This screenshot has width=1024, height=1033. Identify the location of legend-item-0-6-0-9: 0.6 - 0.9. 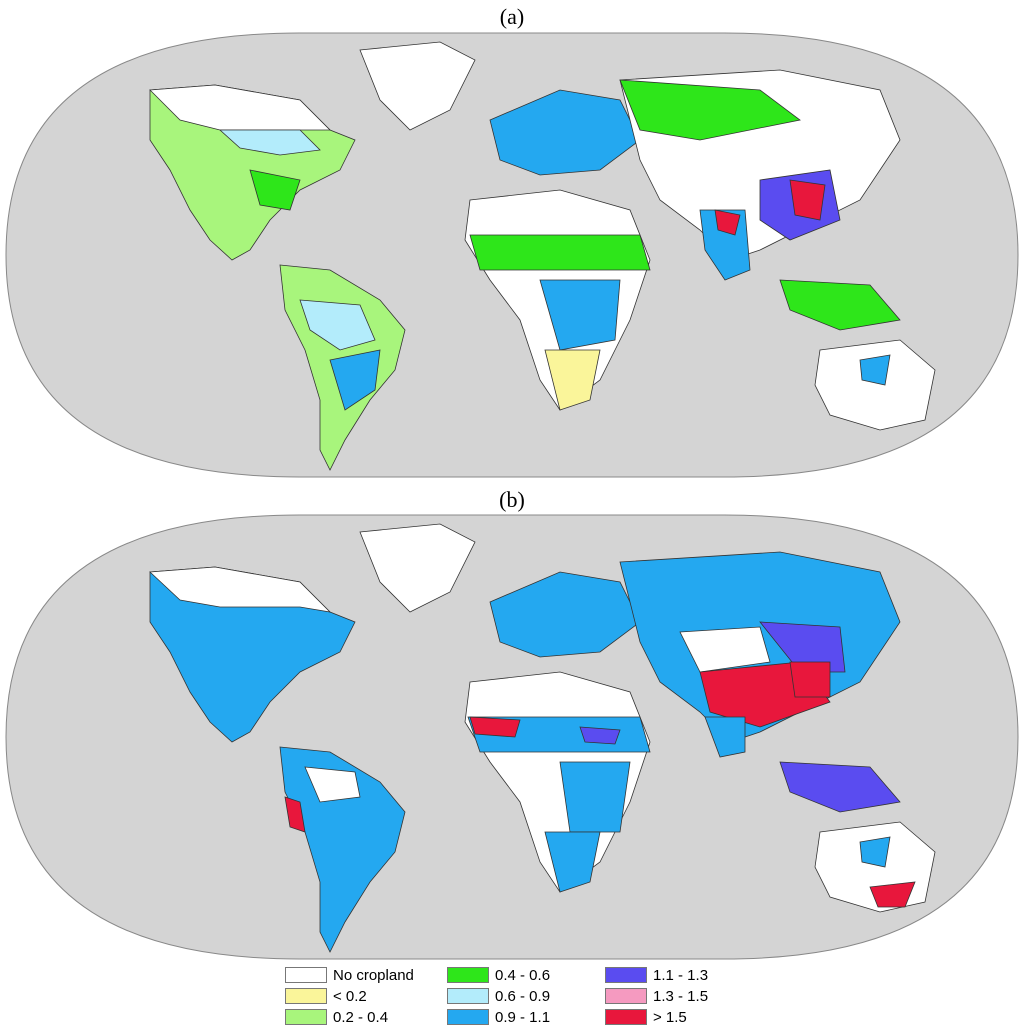
(498, 996).